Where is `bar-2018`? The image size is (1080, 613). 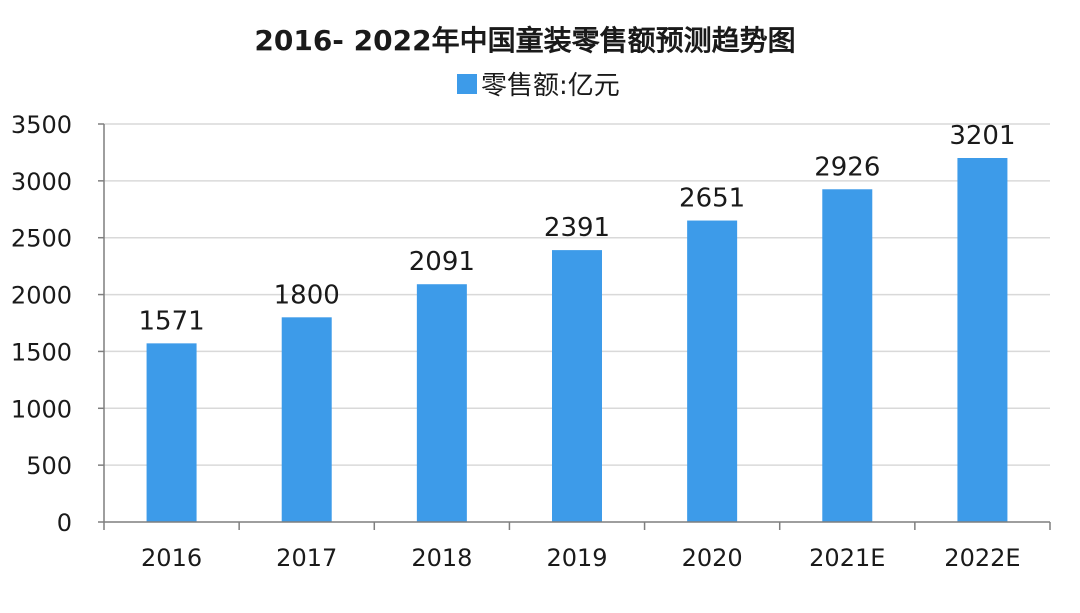
bar-2018 is located at coordinates (441, 403).